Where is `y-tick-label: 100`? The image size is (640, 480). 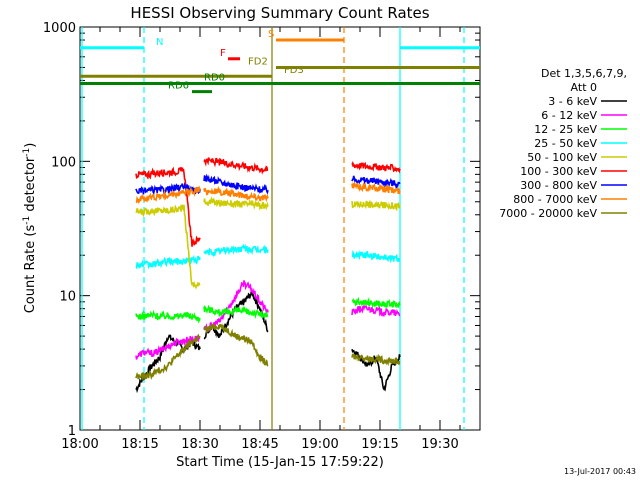 y-tick-label: 100 is located at coordinates (63, 162).